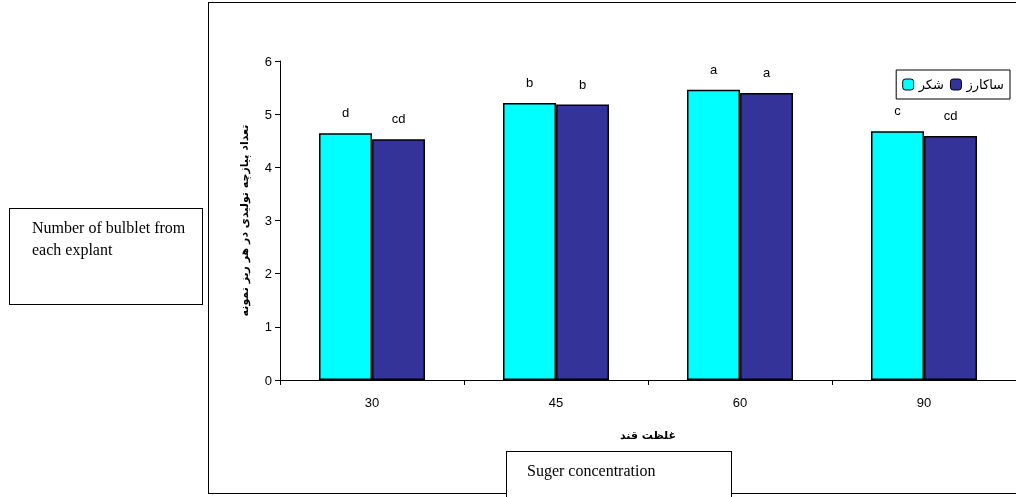  Describe the element at coordinates (898, 111) in the screenshot. I see `data-label: c` at that location.